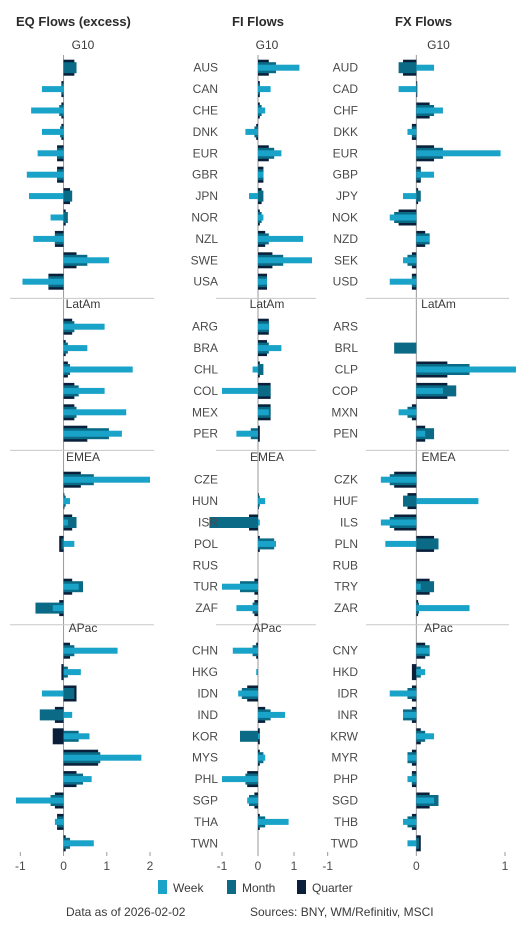 This screenshot has height=929, width=516. Describe the element at coordinates (345, 239) in the screenshot. I see `fx-currency-label-nzd: NZD` at that location.